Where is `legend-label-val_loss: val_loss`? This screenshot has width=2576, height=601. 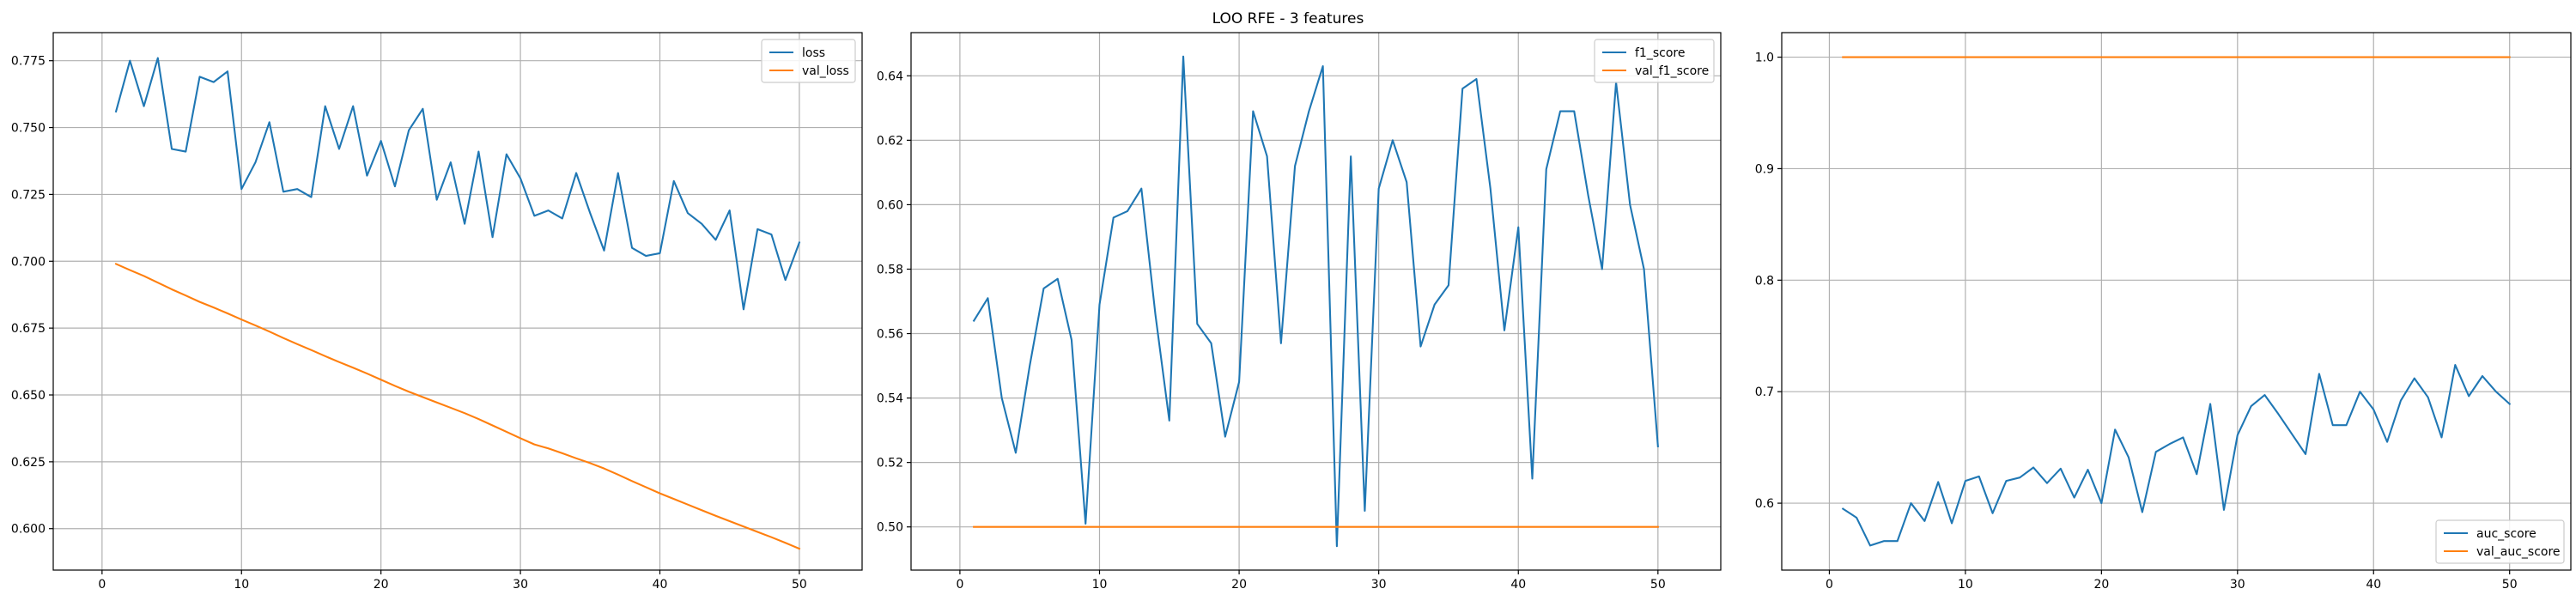 legend-label-val_loss: val_loss is located at coordinates (825, 71).